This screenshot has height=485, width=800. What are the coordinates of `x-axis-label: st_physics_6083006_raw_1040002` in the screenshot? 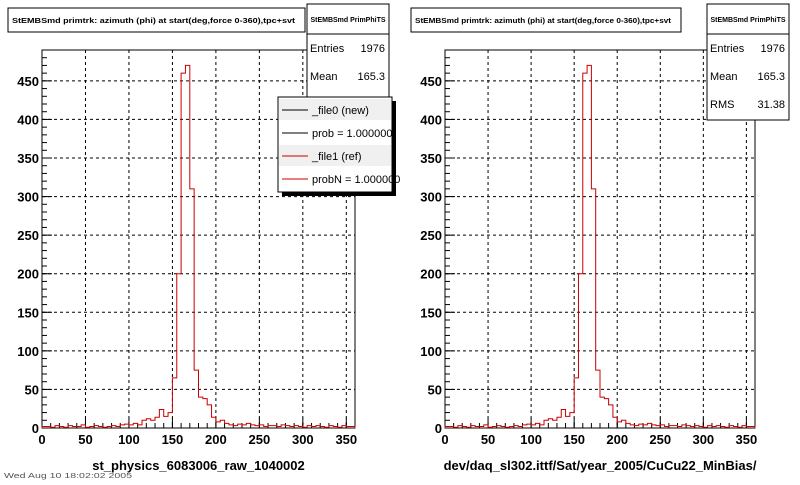 It's located at (198, 465).